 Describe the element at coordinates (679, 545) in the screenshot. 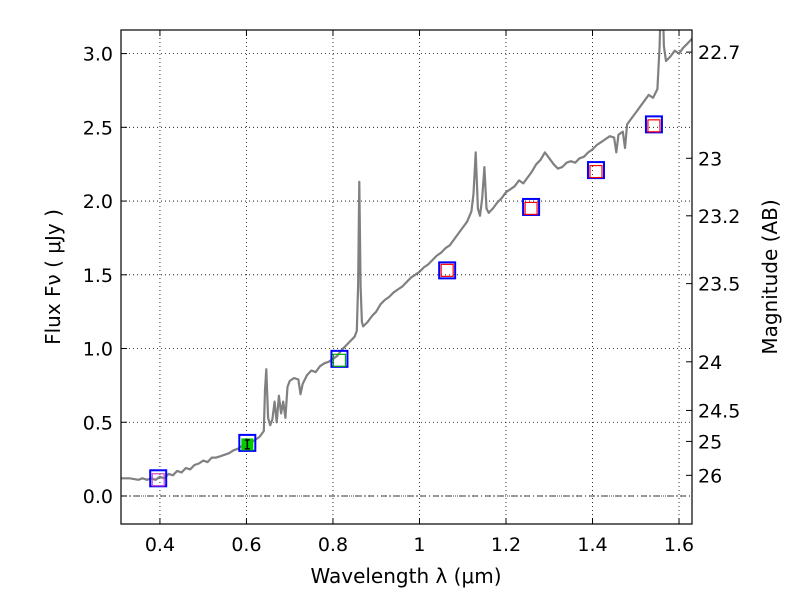

I see `x-tick-label: 1.6` at that location.